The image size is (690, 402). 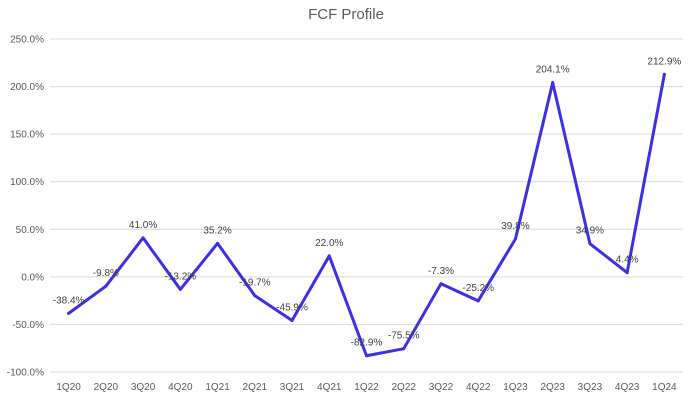 I want to click on x-tick-label: 3Q23, so click(x=590, y=387).